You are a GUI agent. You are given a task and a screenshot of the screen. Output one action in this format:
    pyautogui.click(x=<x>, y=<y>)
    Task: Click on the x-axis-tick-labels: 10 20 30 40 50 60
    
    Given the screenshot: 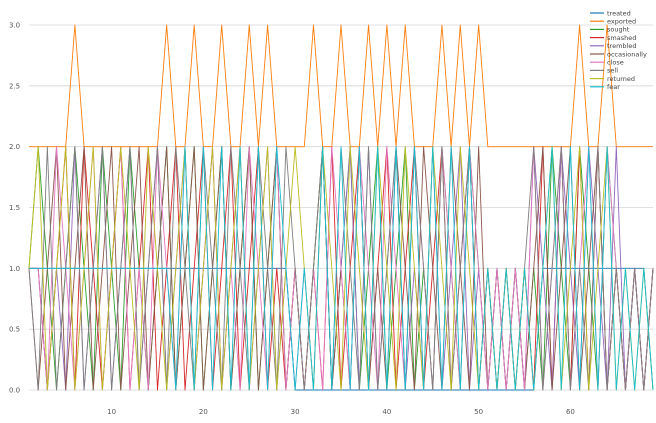 What is the action you would take?
    pyautogui.click(x=341, y=412)
    